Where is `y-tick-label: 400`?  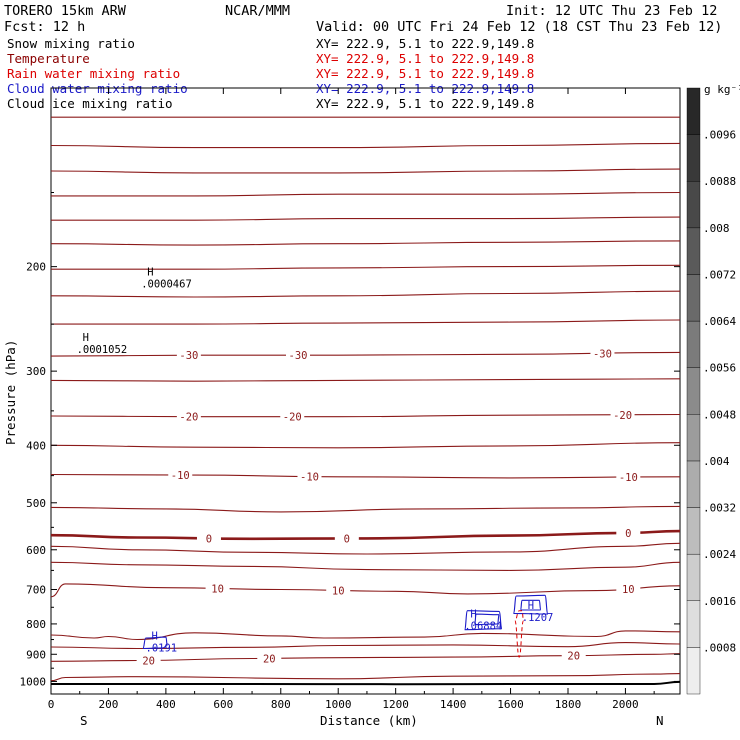
y-tick-label: 400 is located at coordinates (36, 445).